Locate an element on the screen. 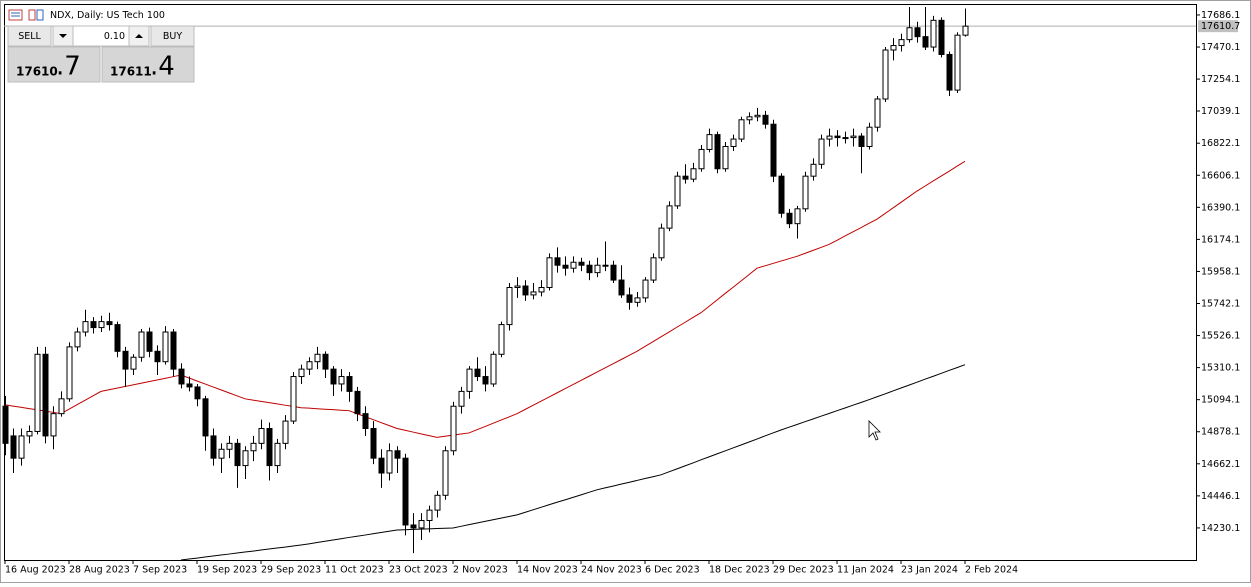 The width and height of the screenshot is (1251, 587). volume: 0.10 is located at coordinates (114, 36).